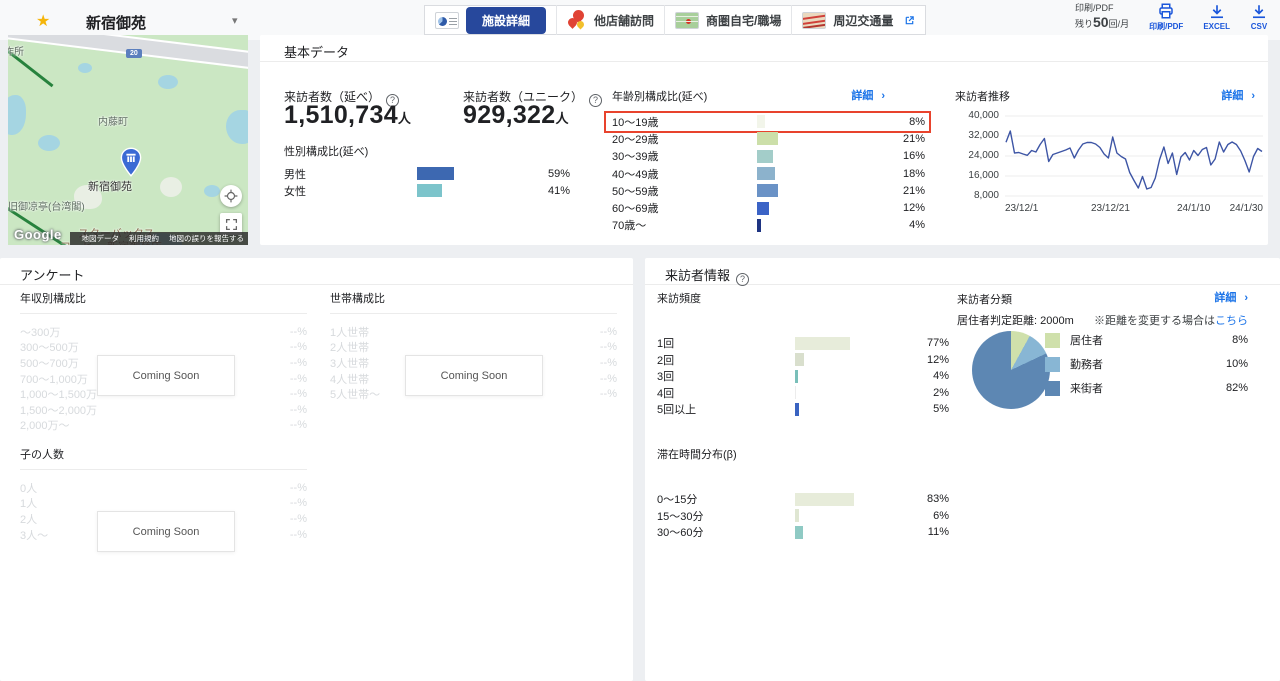  Describe the element at coordinates (635, 157) in the screenshot. I see `age-label: 30〜39歳` at that location.